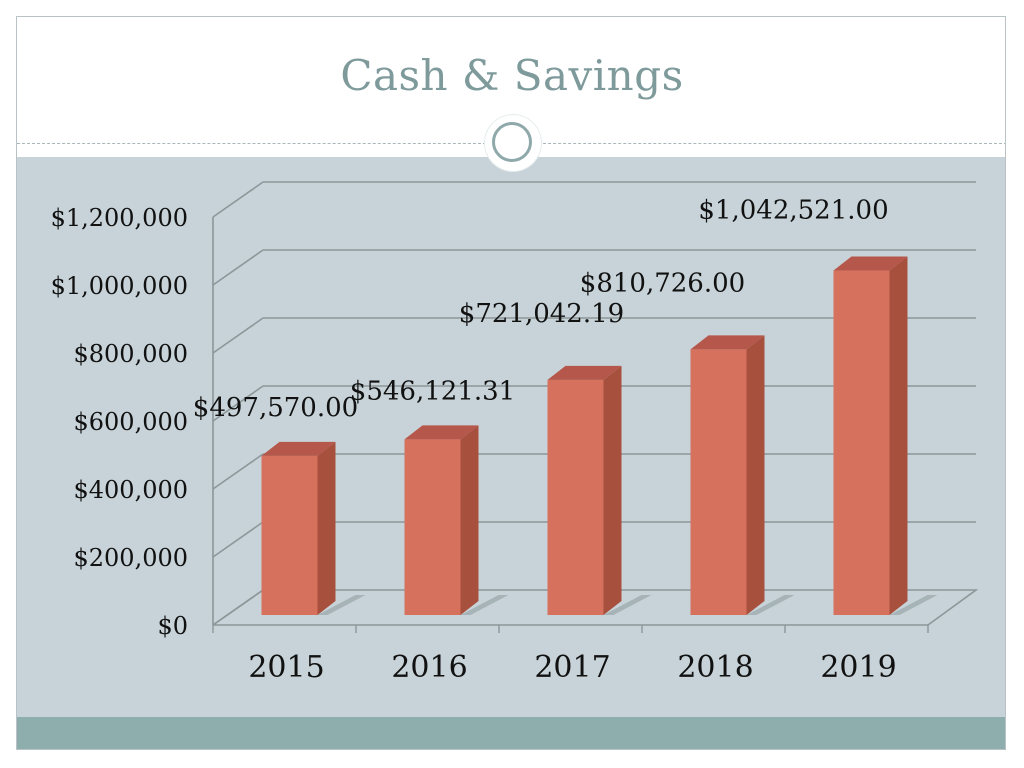  I want to click on slide-title: Cash & Savings, so click(512, 75).